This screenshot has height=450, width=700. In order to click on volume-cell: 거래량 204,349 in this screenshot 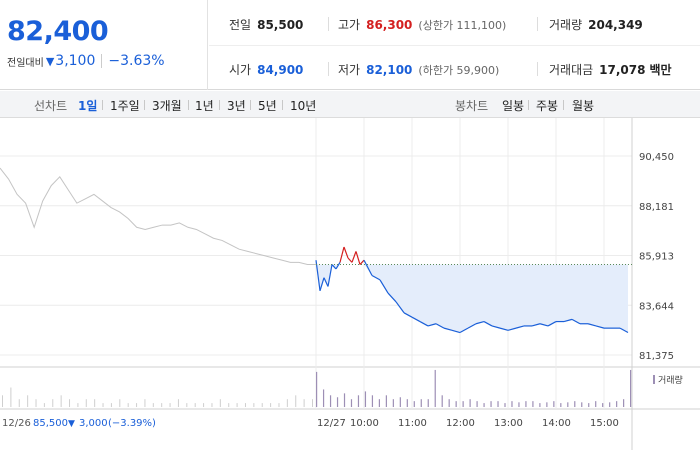, I will do `click(596, 24)`.